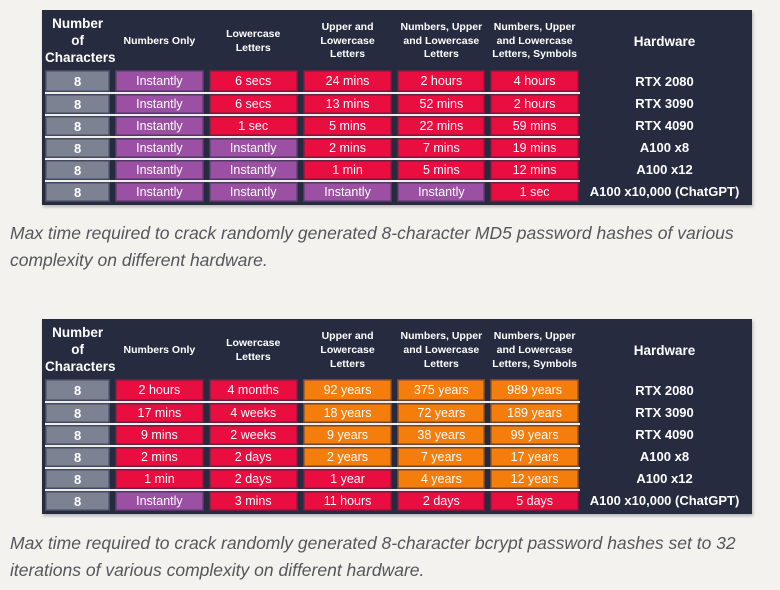  I want to click on time-cell: 7 years, so click(441, 457).